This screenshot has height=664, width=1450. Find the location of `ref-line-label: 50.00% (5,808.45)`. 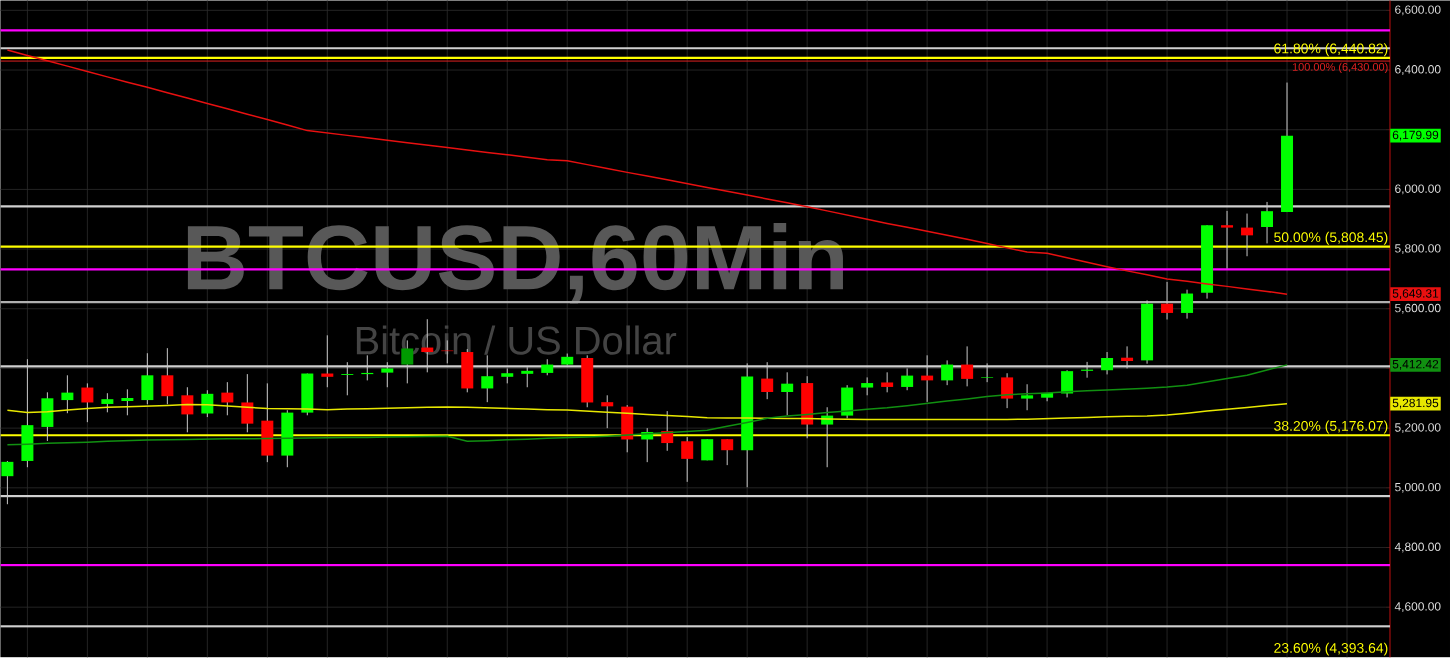

ref-line-label: 50.00% (5,808.45) is located at coordinates (1331, 238).